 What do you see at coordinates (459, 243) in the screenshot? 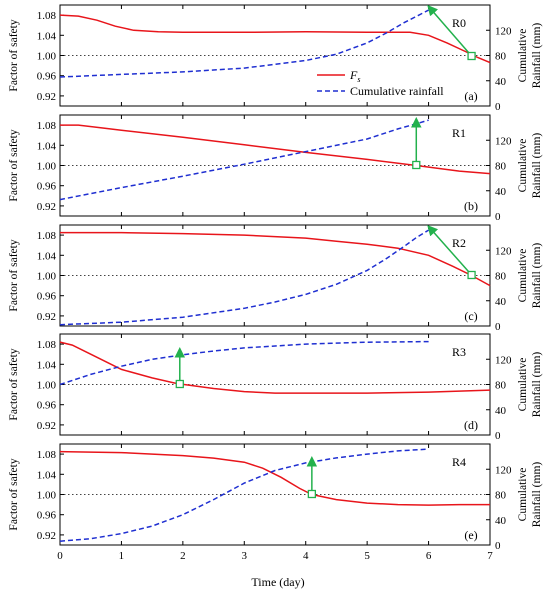
I see `panel-name: R2` at bounding box center [459, 243].